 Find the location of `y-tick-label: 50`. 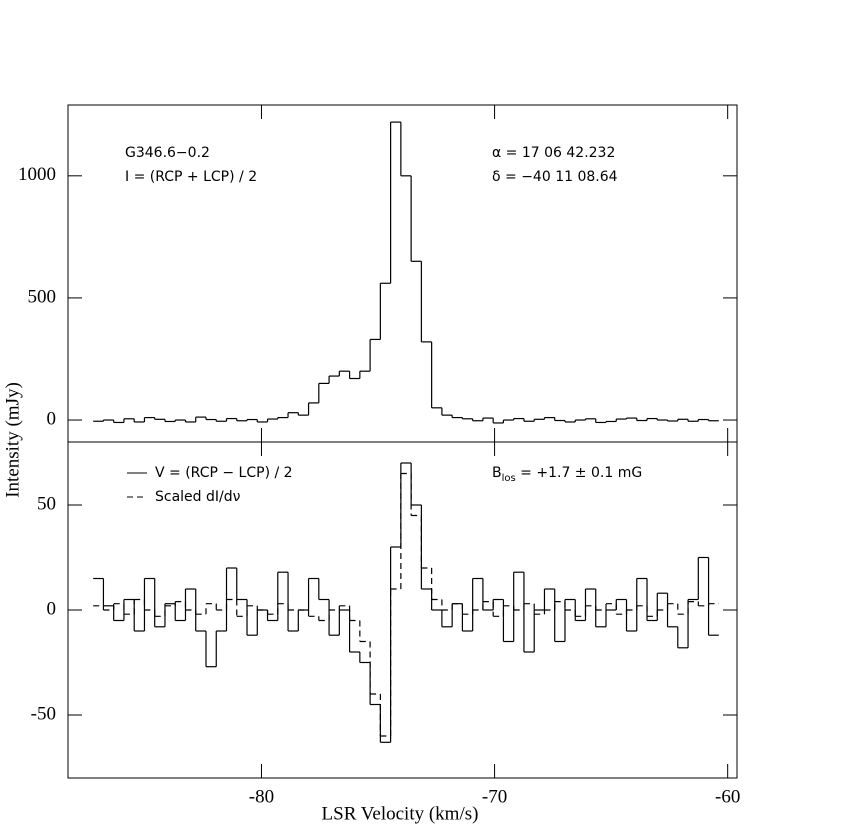

y-tick-label: 50 is located at coordinates (46, 503).